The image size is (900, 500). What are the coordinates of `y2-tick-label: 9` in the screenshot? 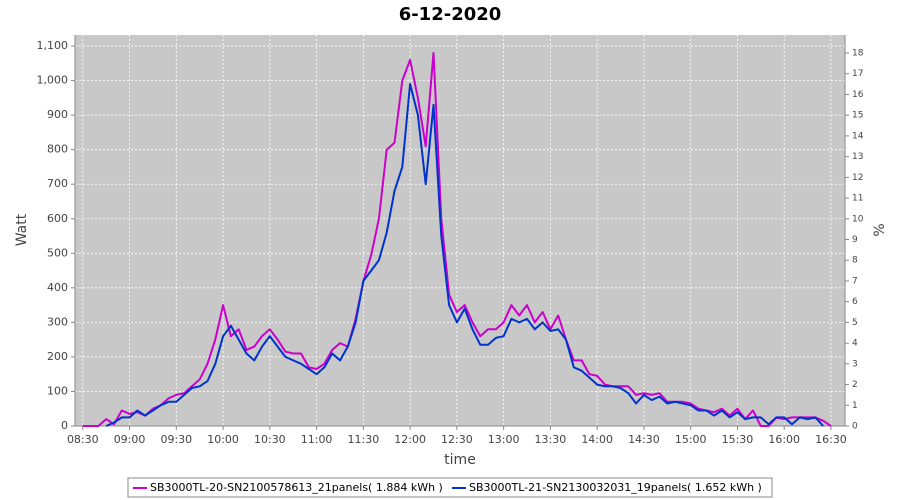 It's located at (855, 240).